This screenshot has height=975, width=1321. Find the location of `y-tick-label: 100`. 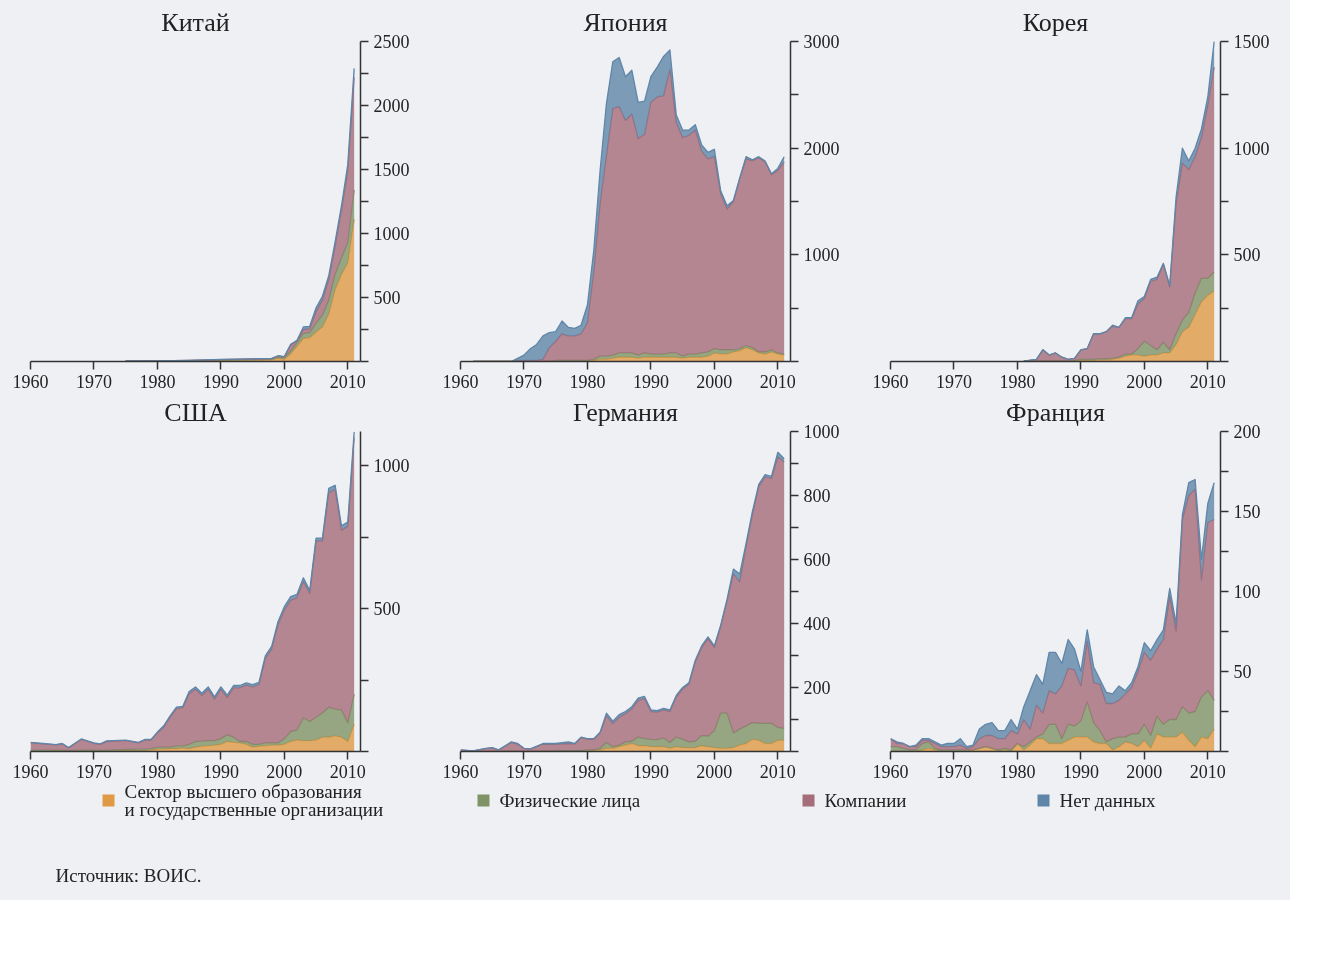

y-tick-label: 100 is located at coordinates (1247, 592).